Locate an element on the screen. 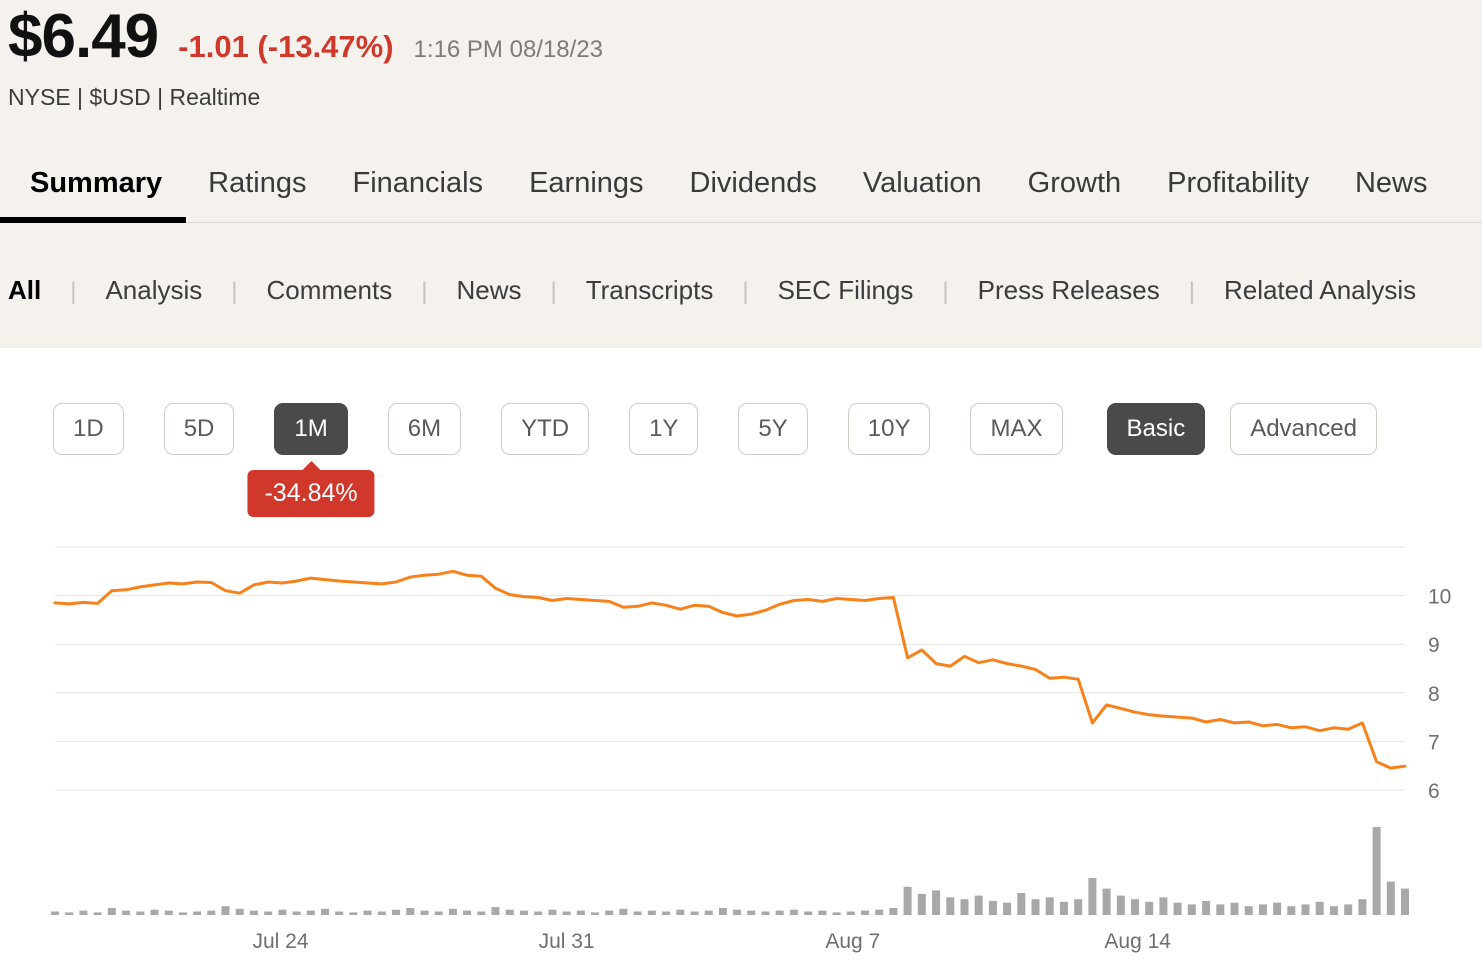 Image resolution: width=1482 pixels, height=972 pixels. tab-ratings: Ratings is located at coordinates (257, 183).